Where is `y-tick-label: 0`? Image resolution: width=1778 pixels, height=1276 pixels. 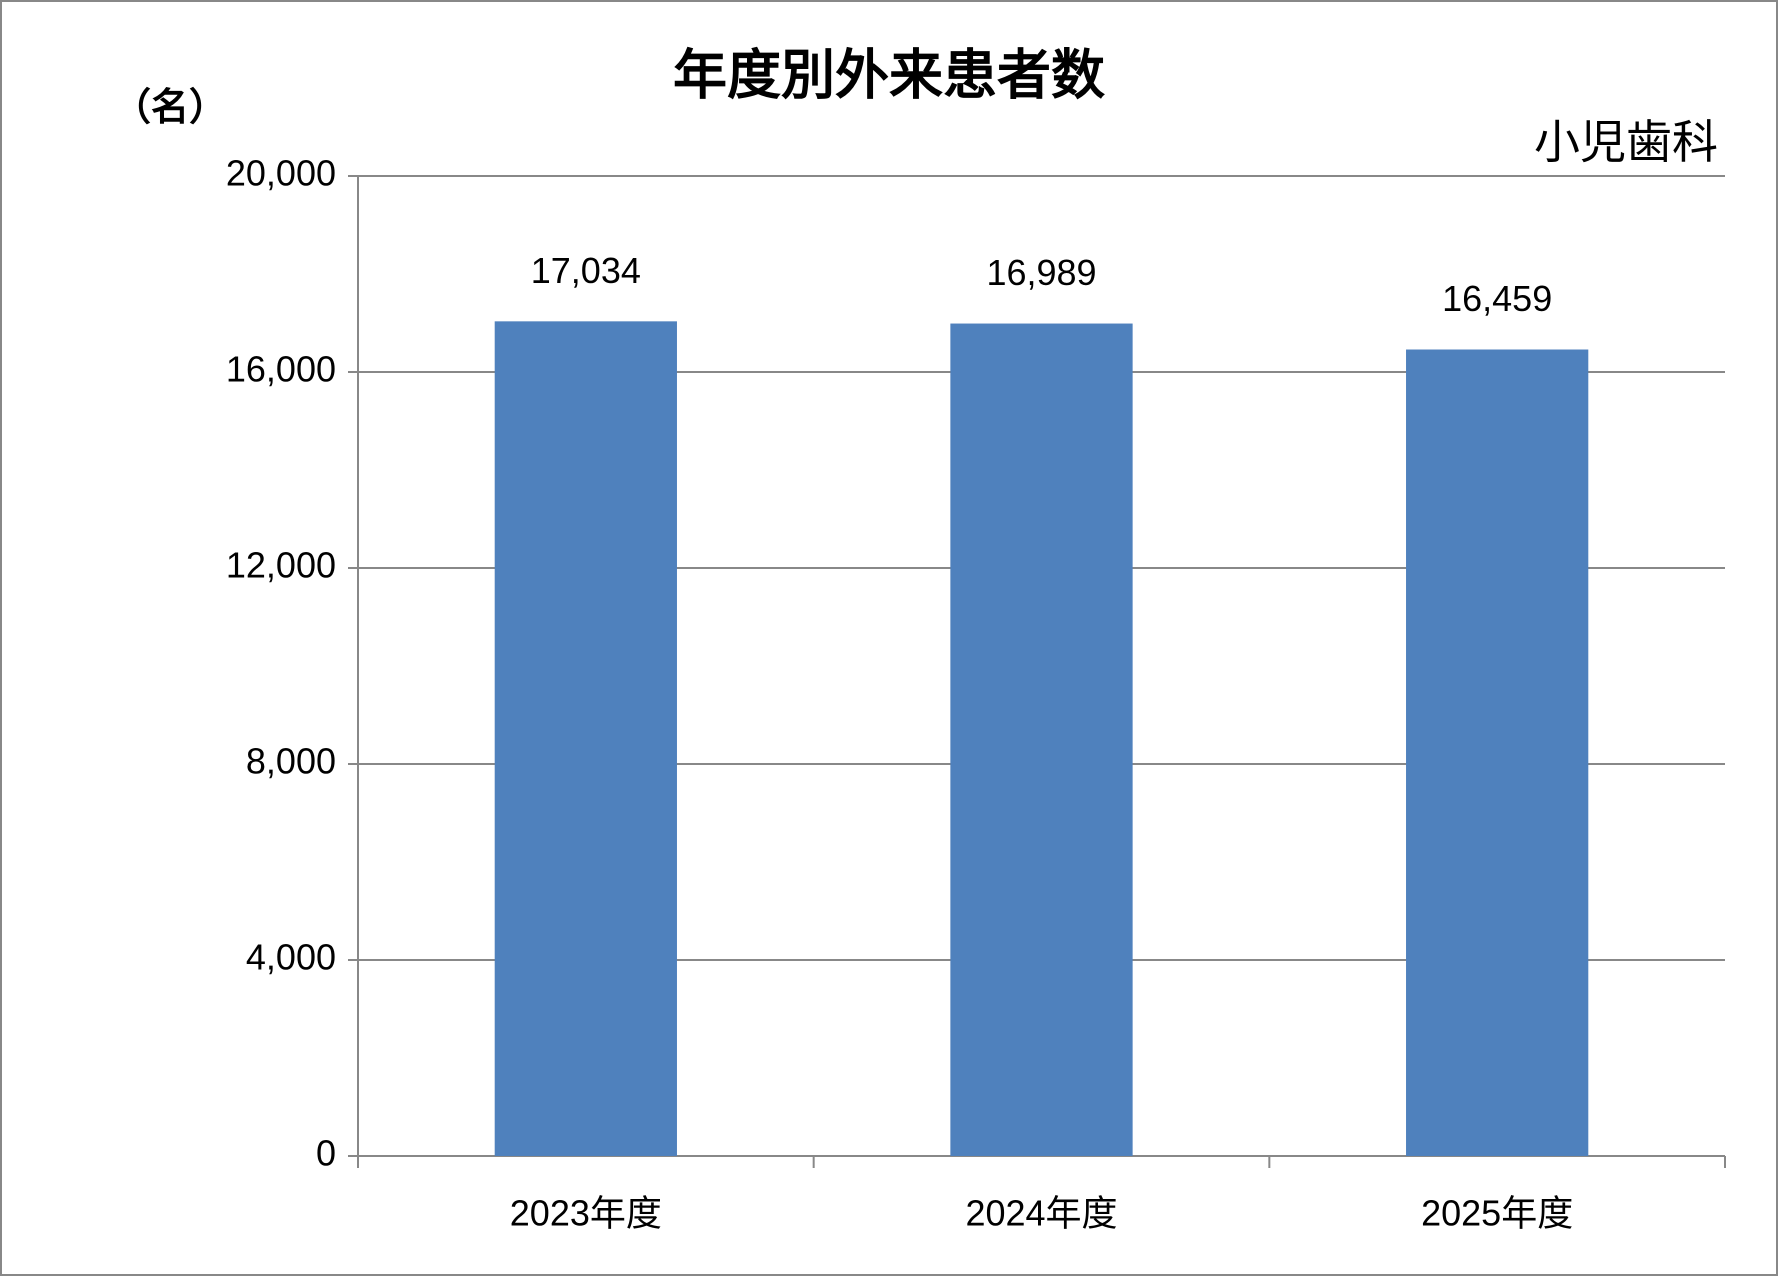
y-tick-label: 0 is located at coordinates (326, 1153).